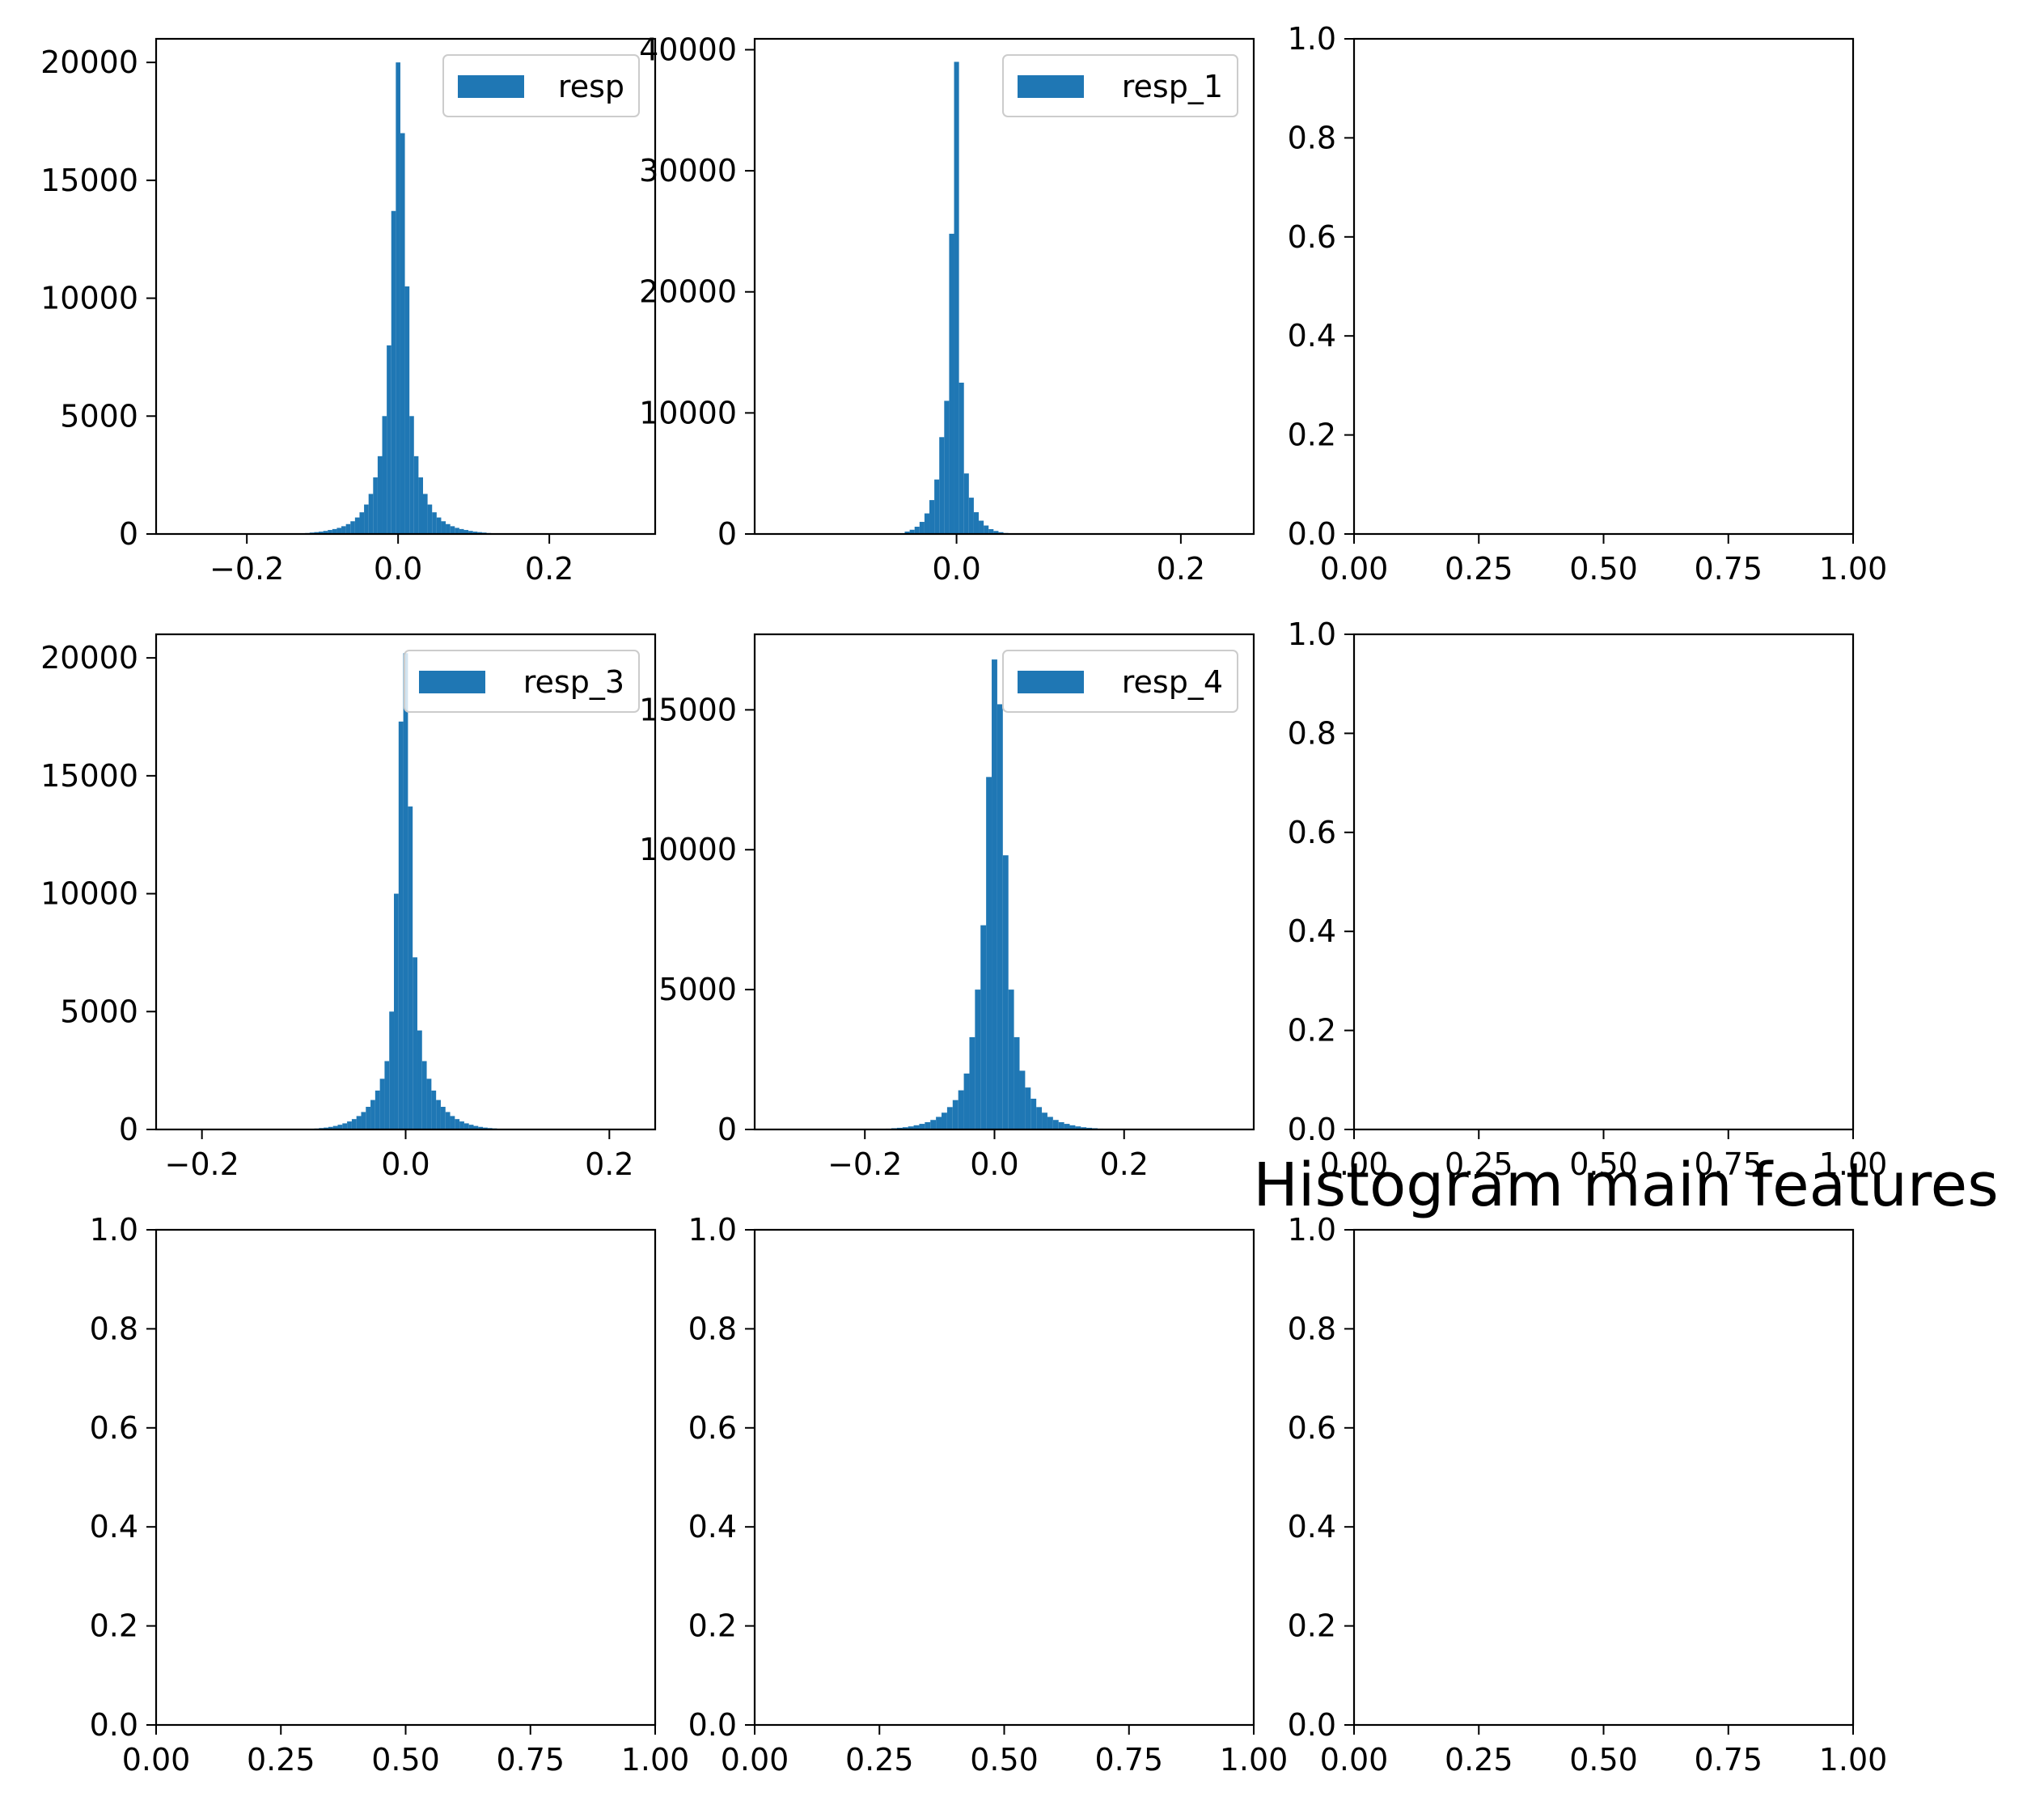 The width and height of the screenshot is (2044, 1801). What do you see at coordinates (688, 709) in the screenshot?
I see `y-tick-label: 15000` at bounding box center [688, 709].